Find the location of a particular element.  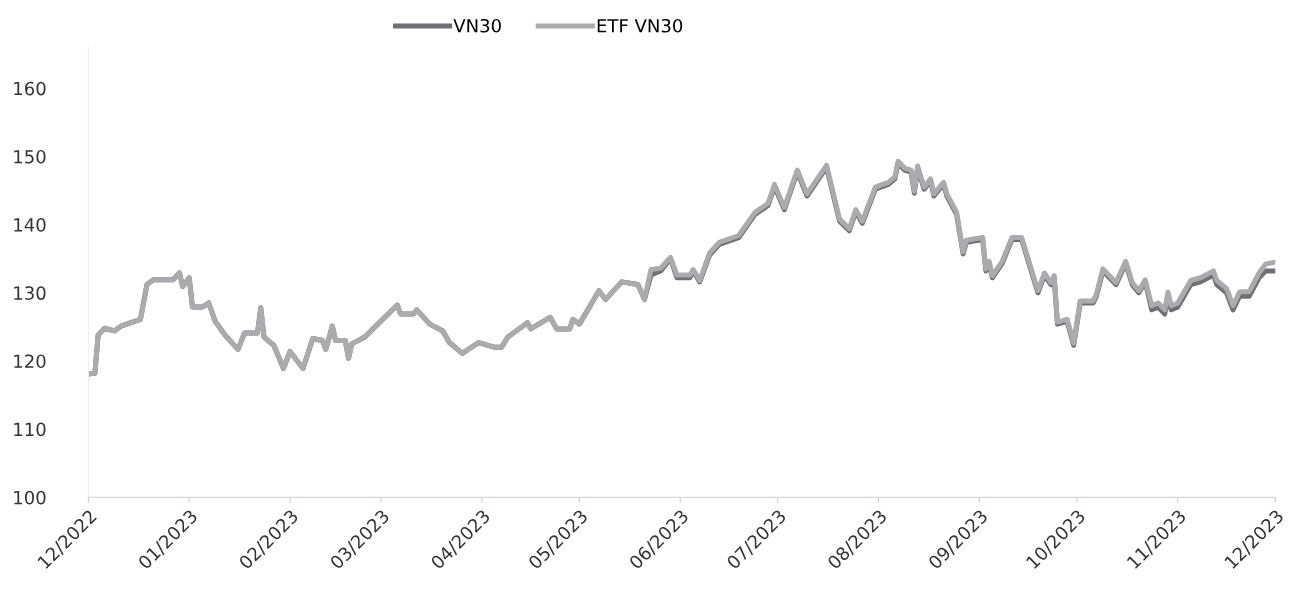

y-tick-label: 110 is located at coordinates (30, 429).